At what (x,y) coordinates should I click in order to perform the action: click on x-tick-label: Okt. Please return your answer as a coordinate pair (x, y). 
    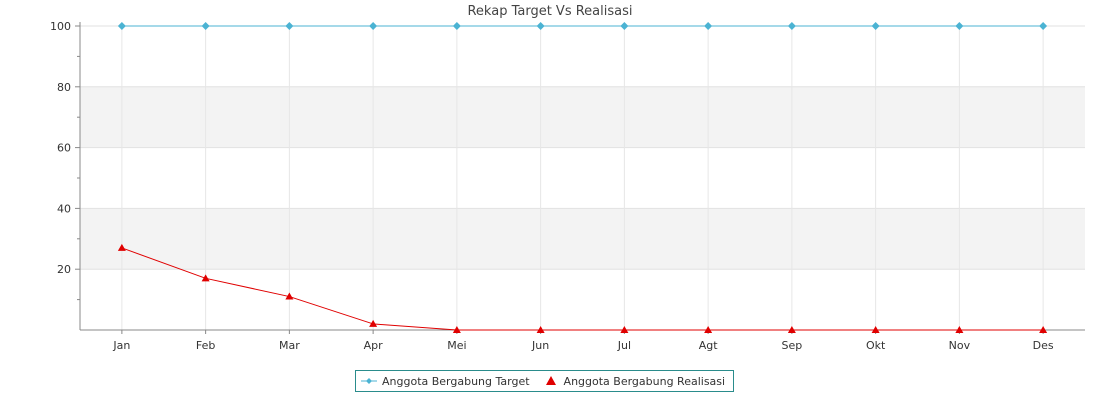
    Looking at the image, I should click on (876, 345).